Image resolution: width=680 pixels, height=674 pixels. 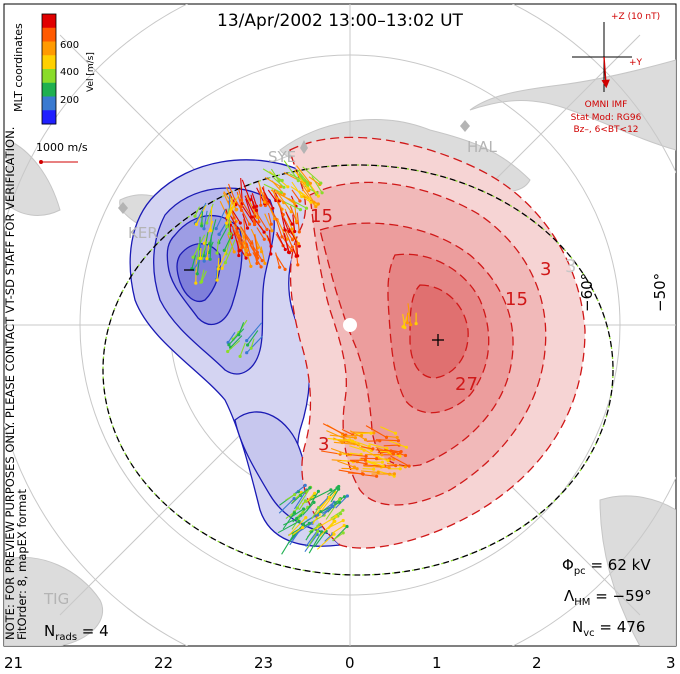 What do you see at coordinates (69, 72) in the screenshot?
I see `colorbar-tick: 400` at bounding box center [69, 72].